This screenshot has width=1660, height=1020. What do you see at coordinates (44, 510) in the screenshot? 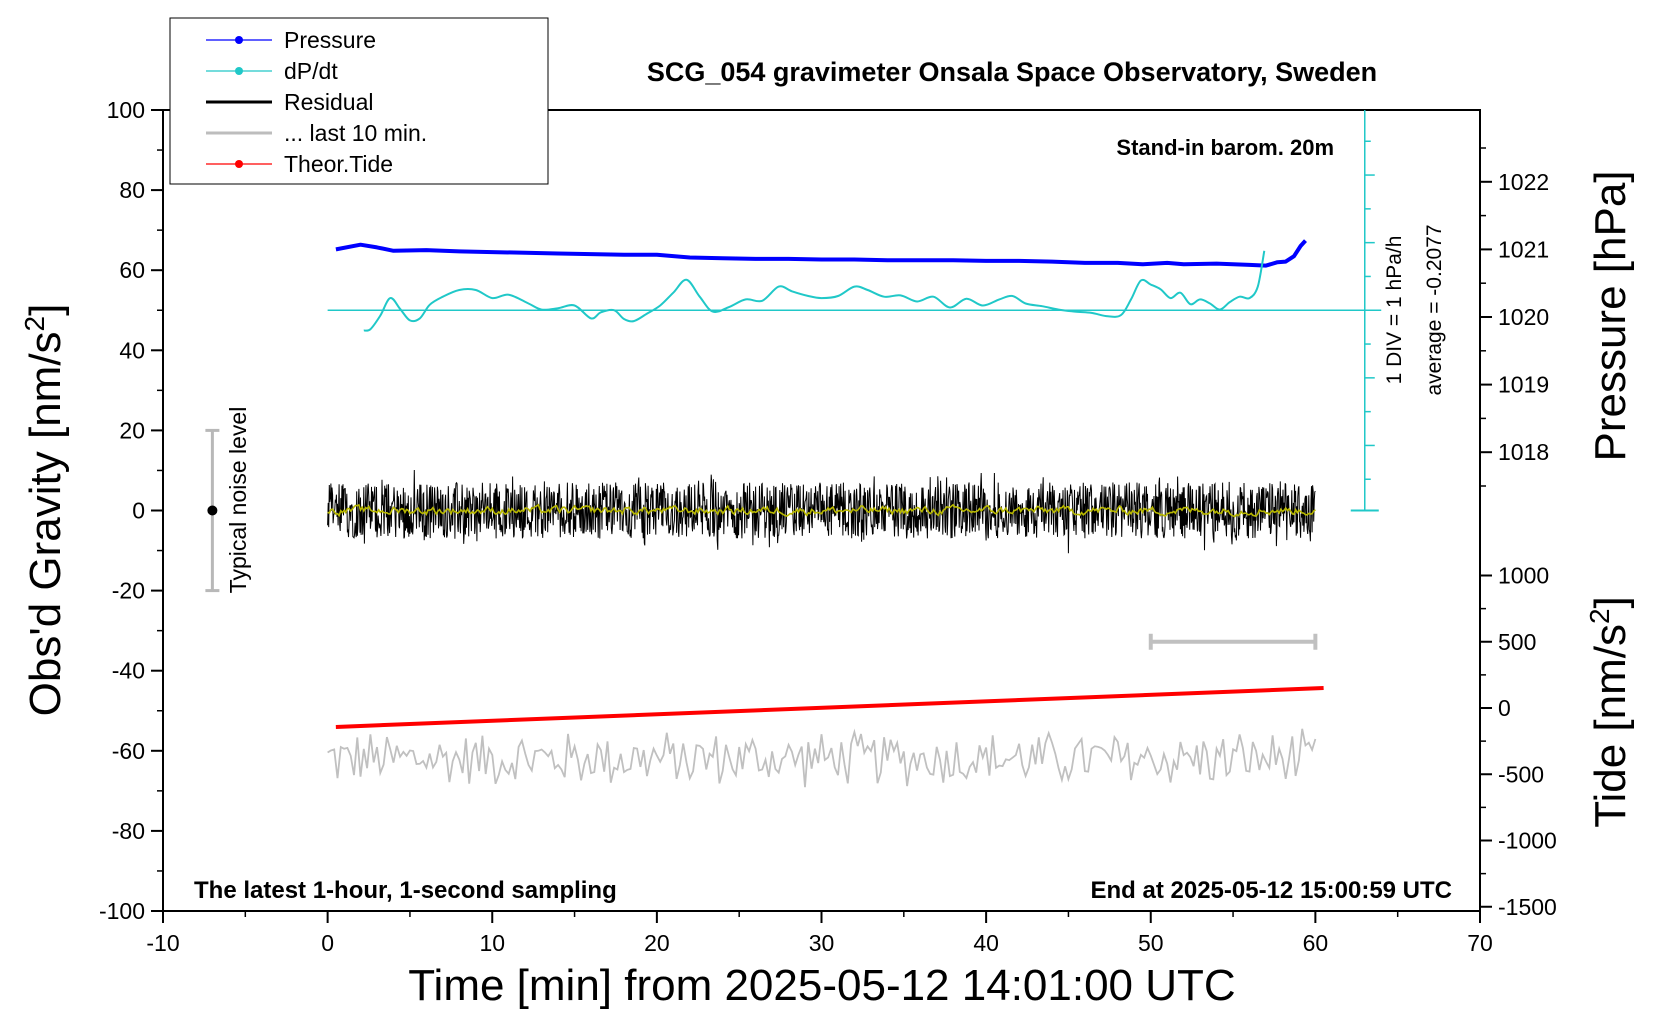
I see `y-axis-left-title: Obs'd Gravity [nm/s2]` at bounding box center [44, 510].